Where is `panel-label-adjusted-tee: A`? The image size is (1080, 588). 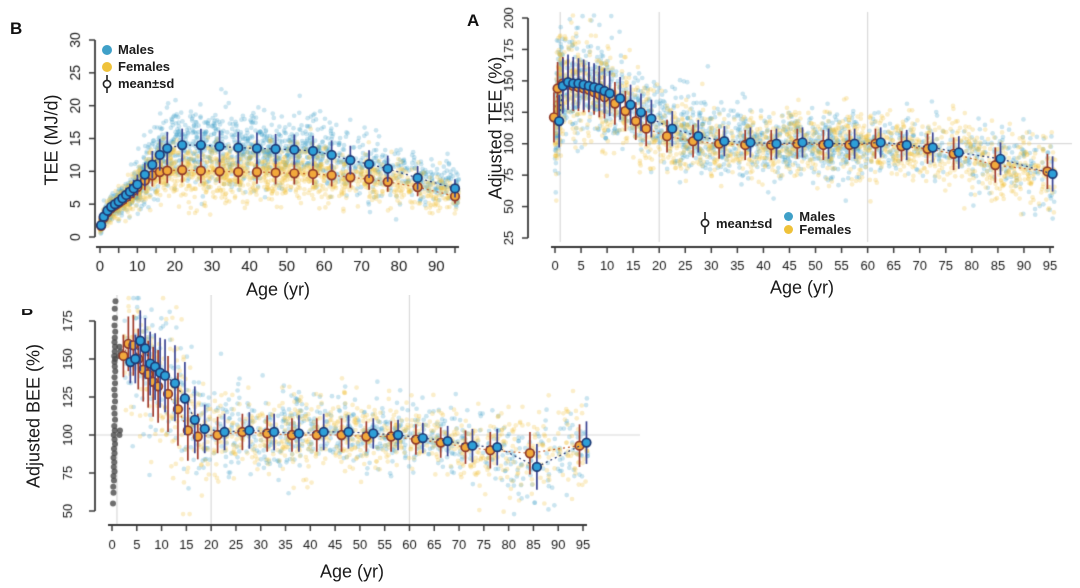
panel-label-adjusted-tee: A is located at coordinates (473, 20).